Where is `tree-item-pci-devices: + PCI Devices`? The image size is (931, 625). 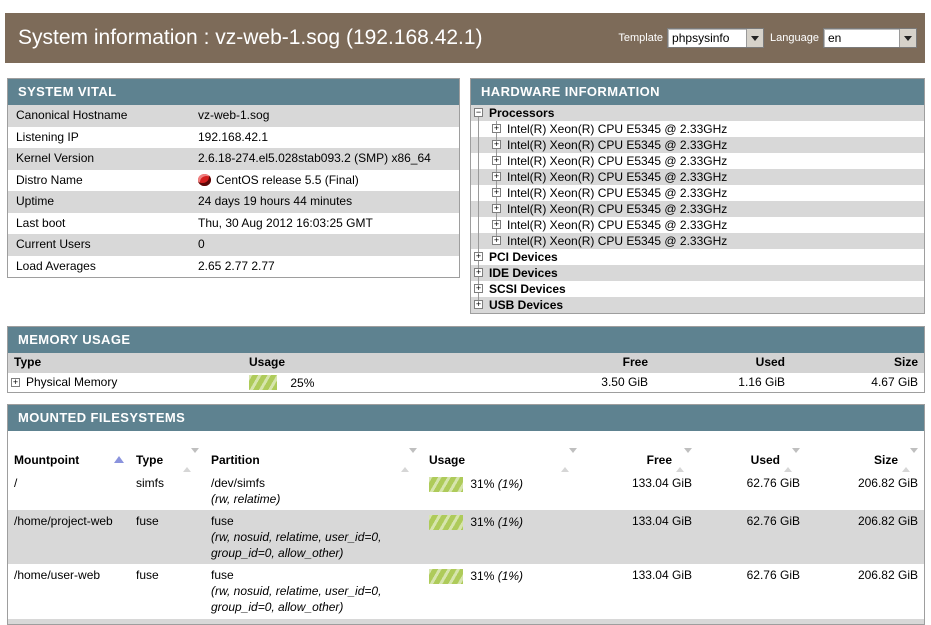
tree-item-pci-devices: + PCI Devices is located at coordinates (697, 257).